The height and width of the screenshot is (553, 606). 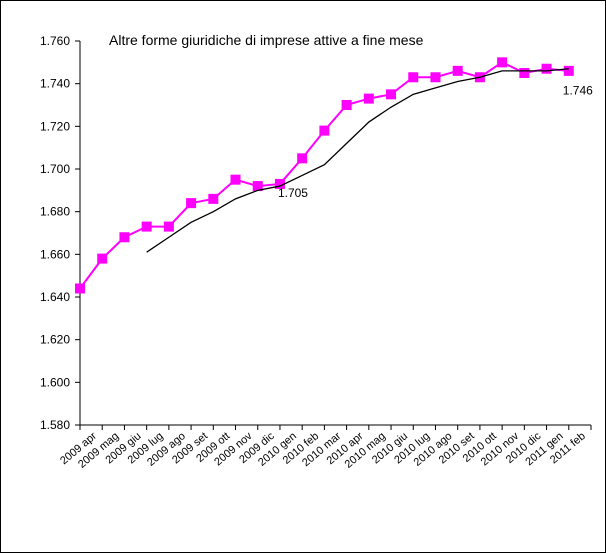 What do you see at coordinates (55, 254) in the screenshot?
I see `y-tick-label: 1.660` at bounding box center [55, 254].